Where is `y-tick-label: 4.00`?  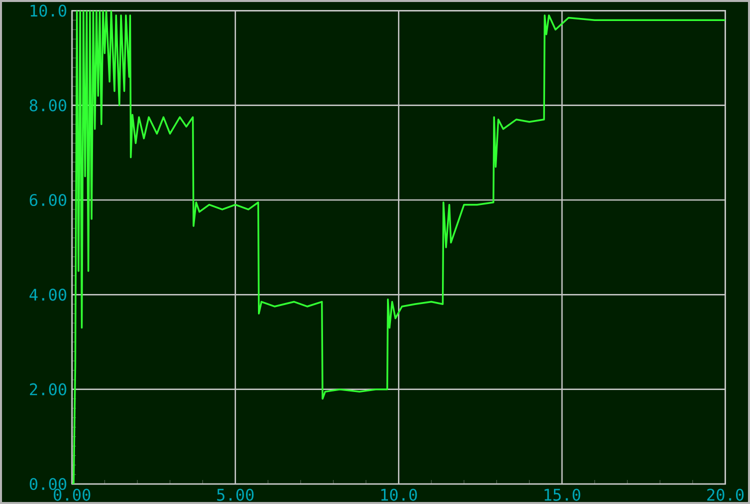
y-tick-label: 4.00 is located at coordinates (48, 294).